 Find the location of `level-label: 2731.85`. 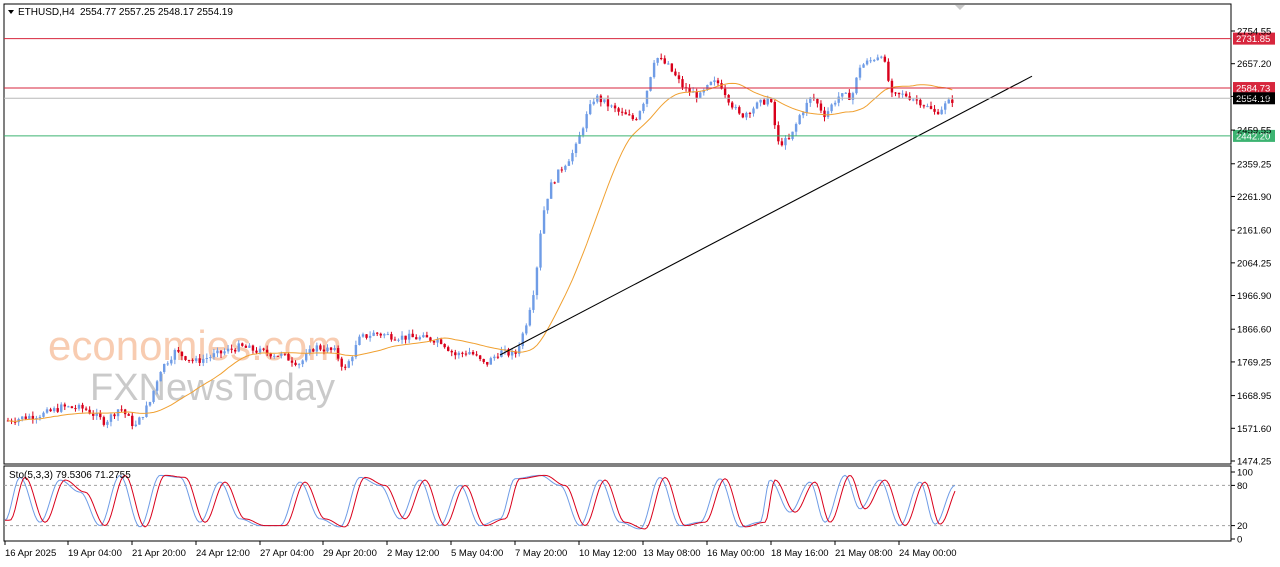

level-label: 2731.85 is located at coordinates (1253, 39).